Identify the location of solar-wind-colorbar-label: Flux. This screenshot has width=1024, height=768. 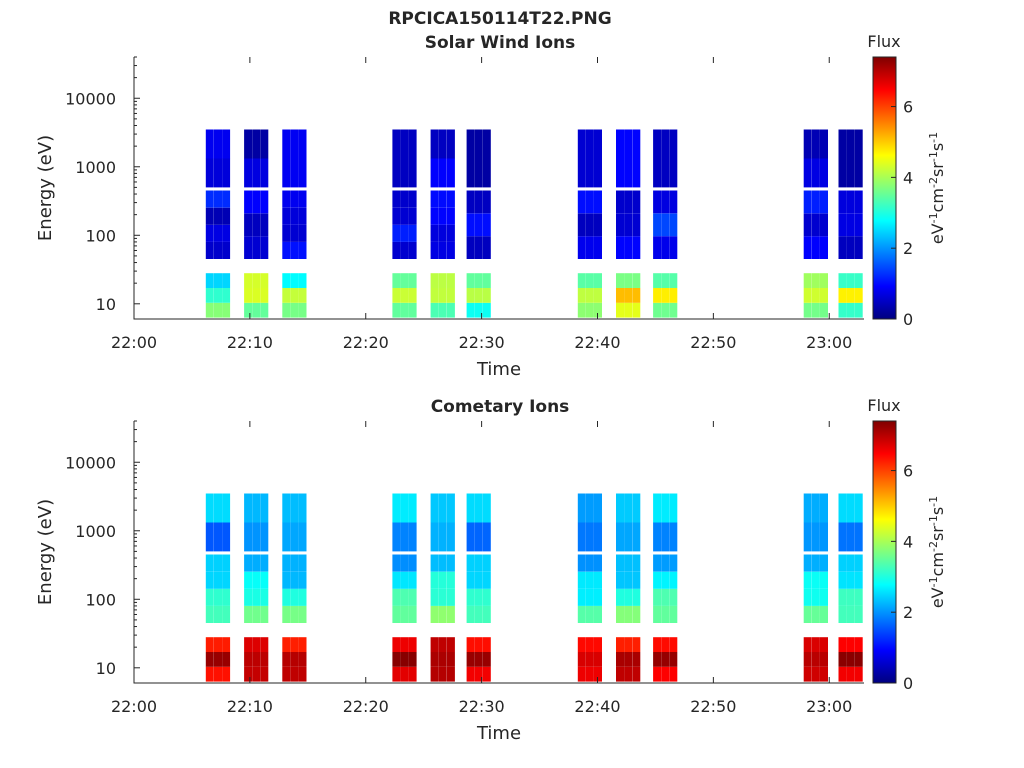
(883, 41).